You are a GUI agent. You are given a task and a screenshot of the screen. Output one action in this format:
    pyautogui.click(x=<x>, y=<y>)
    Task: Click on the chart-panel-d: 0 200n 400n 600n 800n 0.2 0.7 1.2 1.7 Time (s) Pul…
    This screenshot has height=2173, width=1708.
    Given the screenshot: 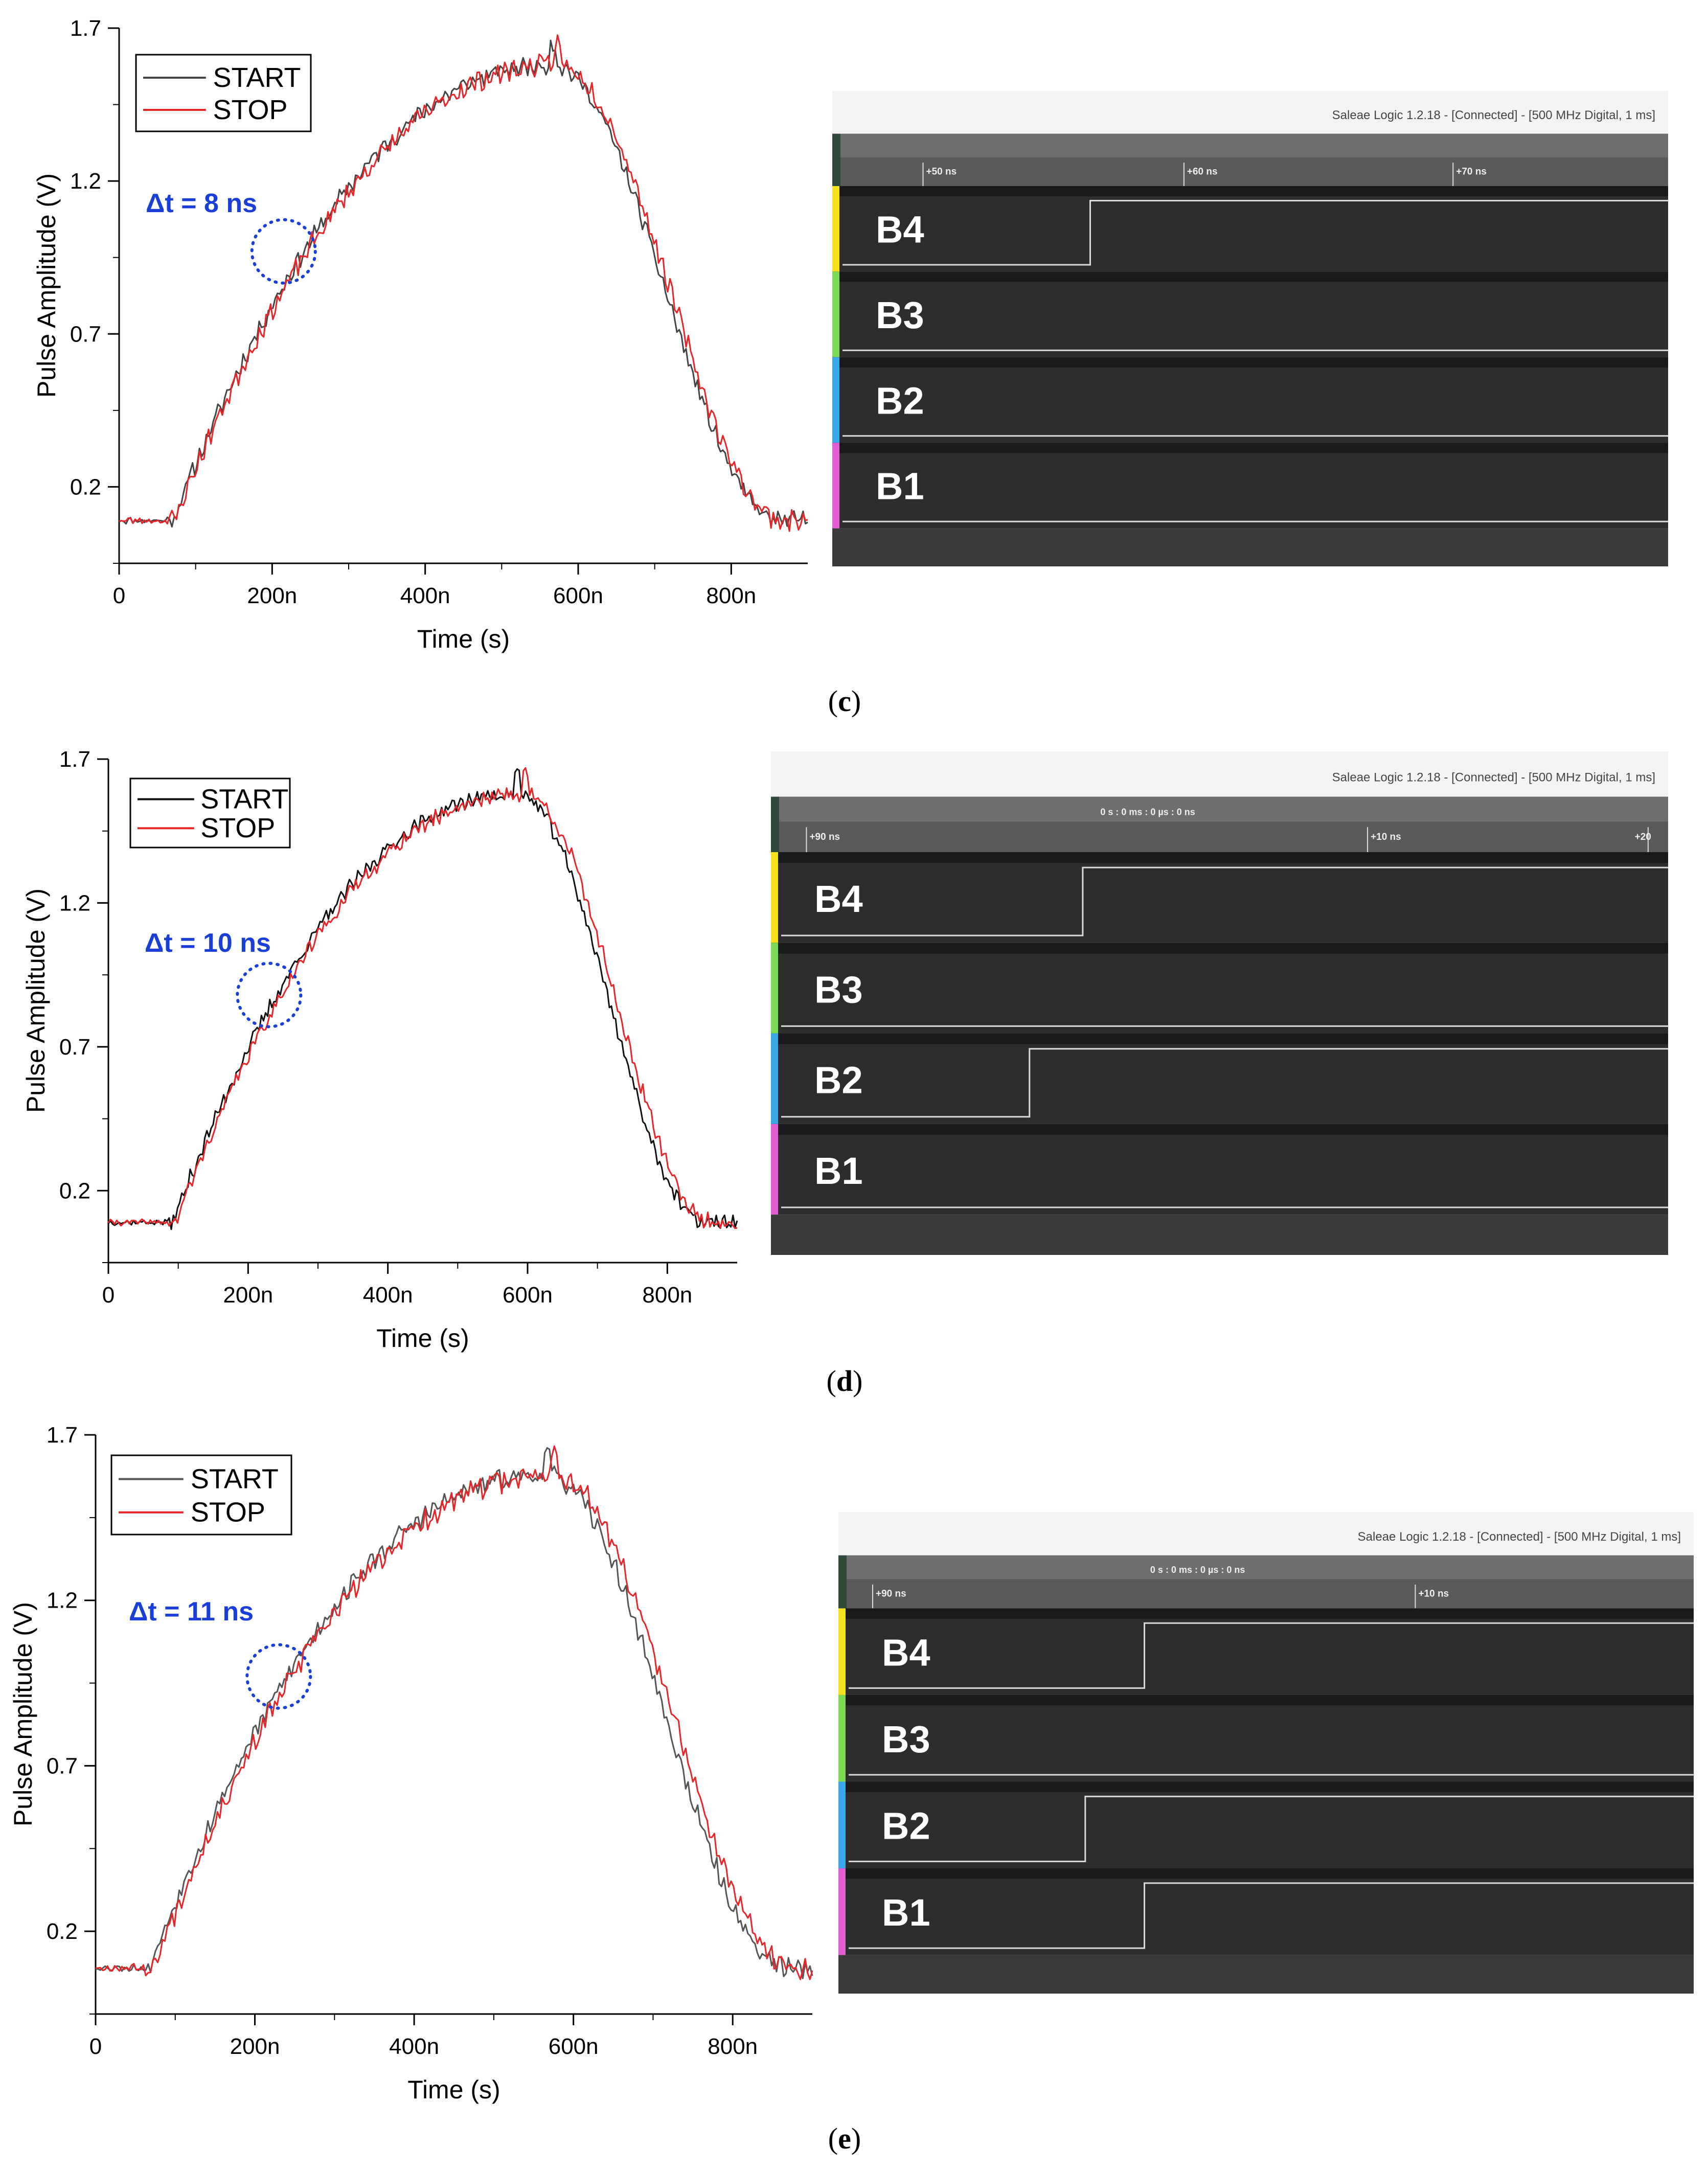 What is the action you would take?
    pyautogui.click(x=379, y=1050)
    